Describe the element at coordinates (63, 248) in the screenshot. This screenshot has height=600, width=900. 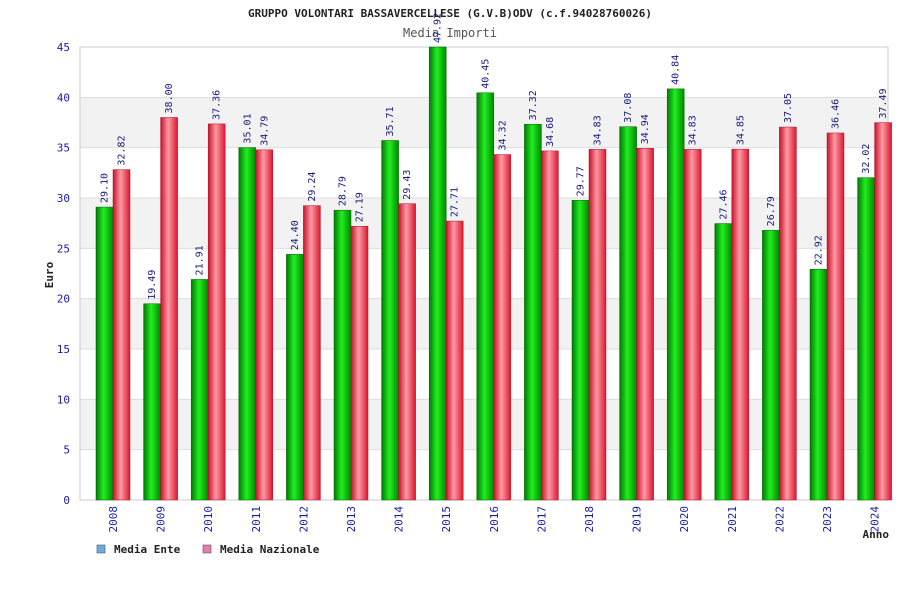
I see `y-tick-label: 25` at that location.